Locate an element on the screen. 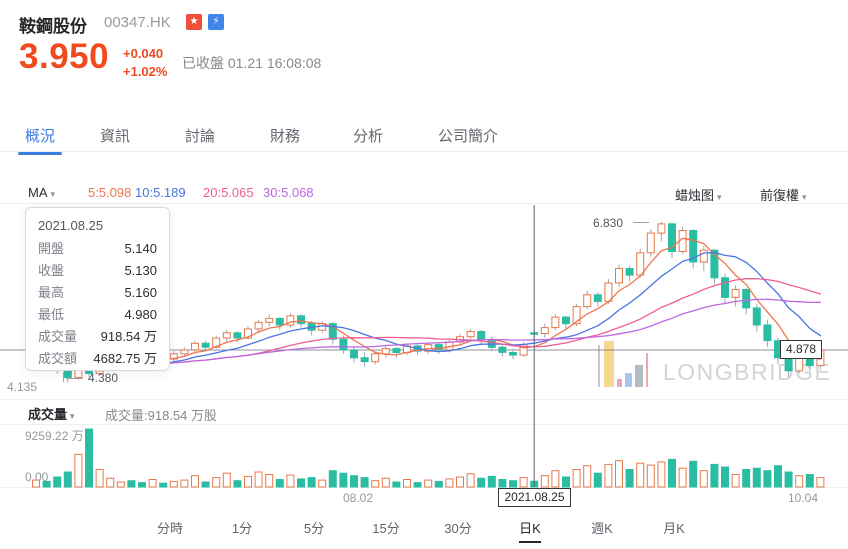  ma-dropdown: MA ▾ is located at coordinates (42, 192).